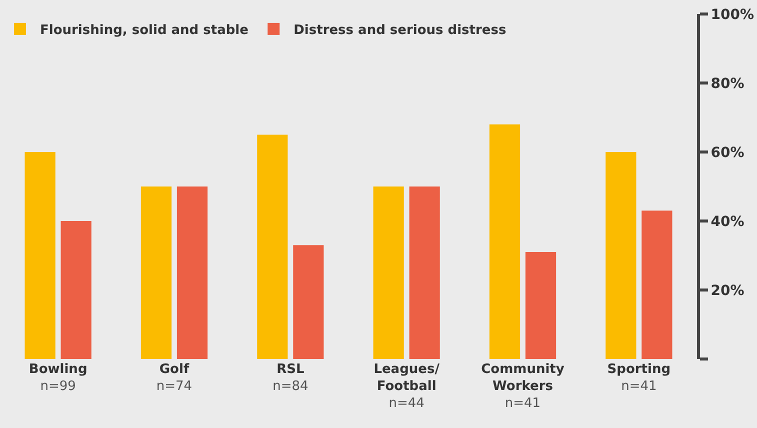 The height and width of the screenshot is (428, 757). I want to click on y-tick-label: 40%, so click(727, 222).